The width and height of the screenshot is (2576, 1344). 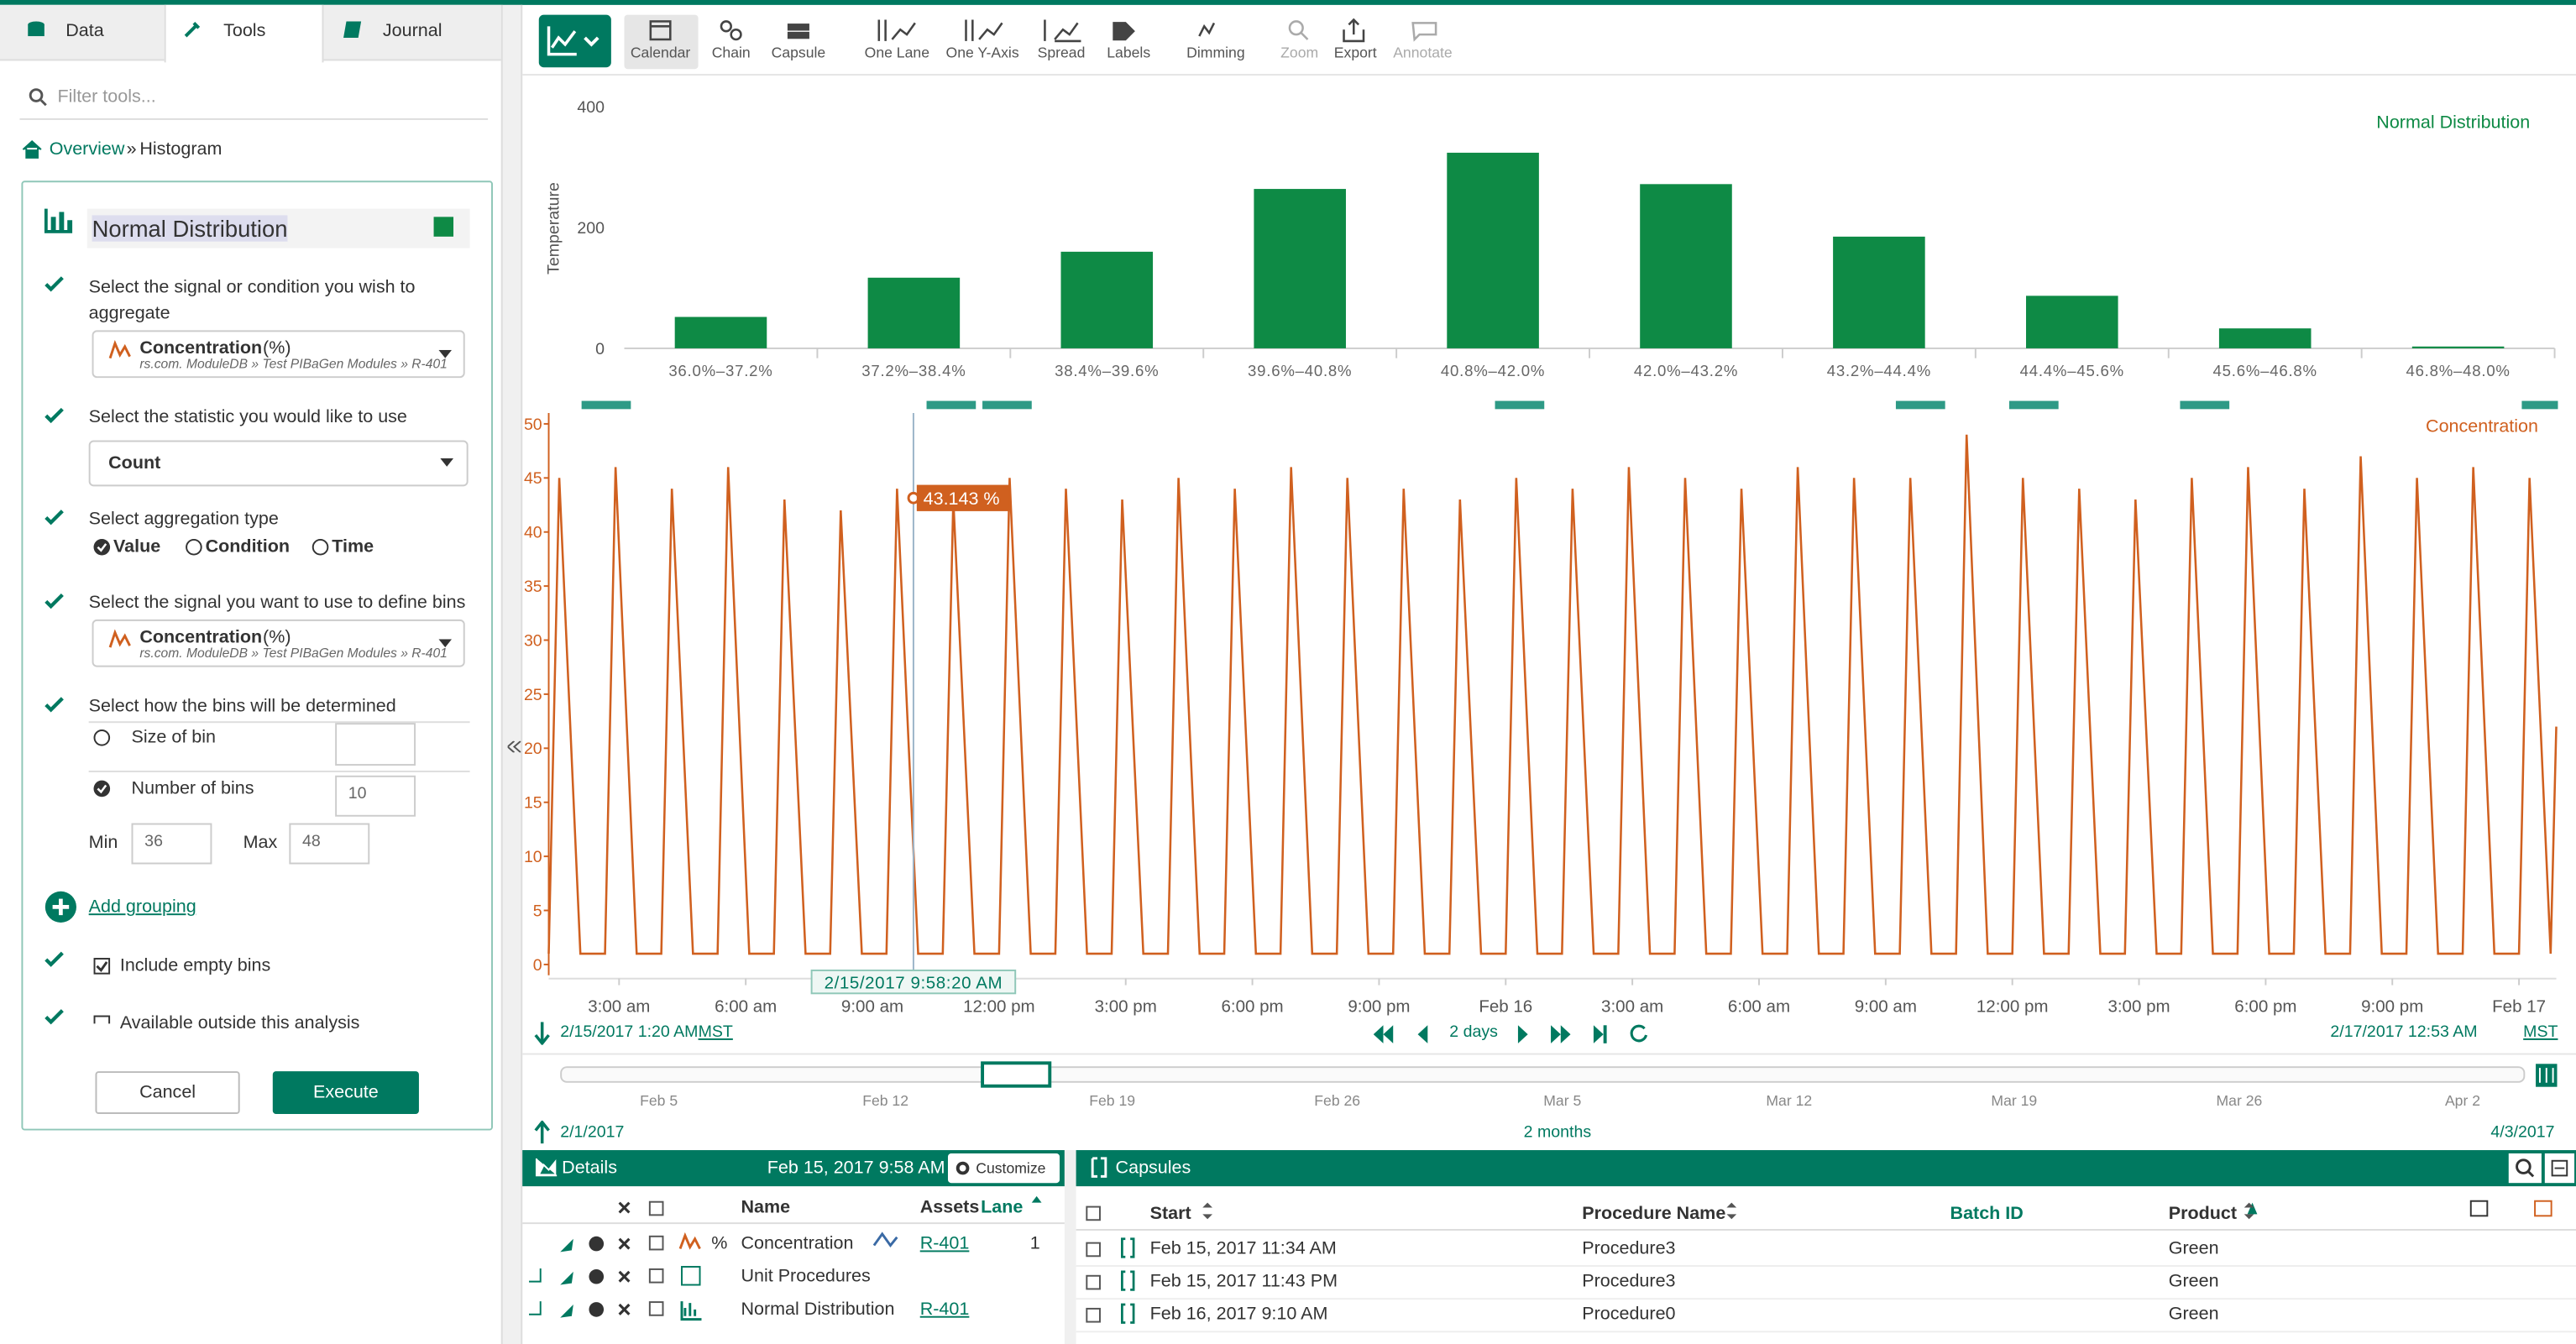 I want to click on x-tick-label: 42.0%–43.2%, so click(x=1686, y=370).